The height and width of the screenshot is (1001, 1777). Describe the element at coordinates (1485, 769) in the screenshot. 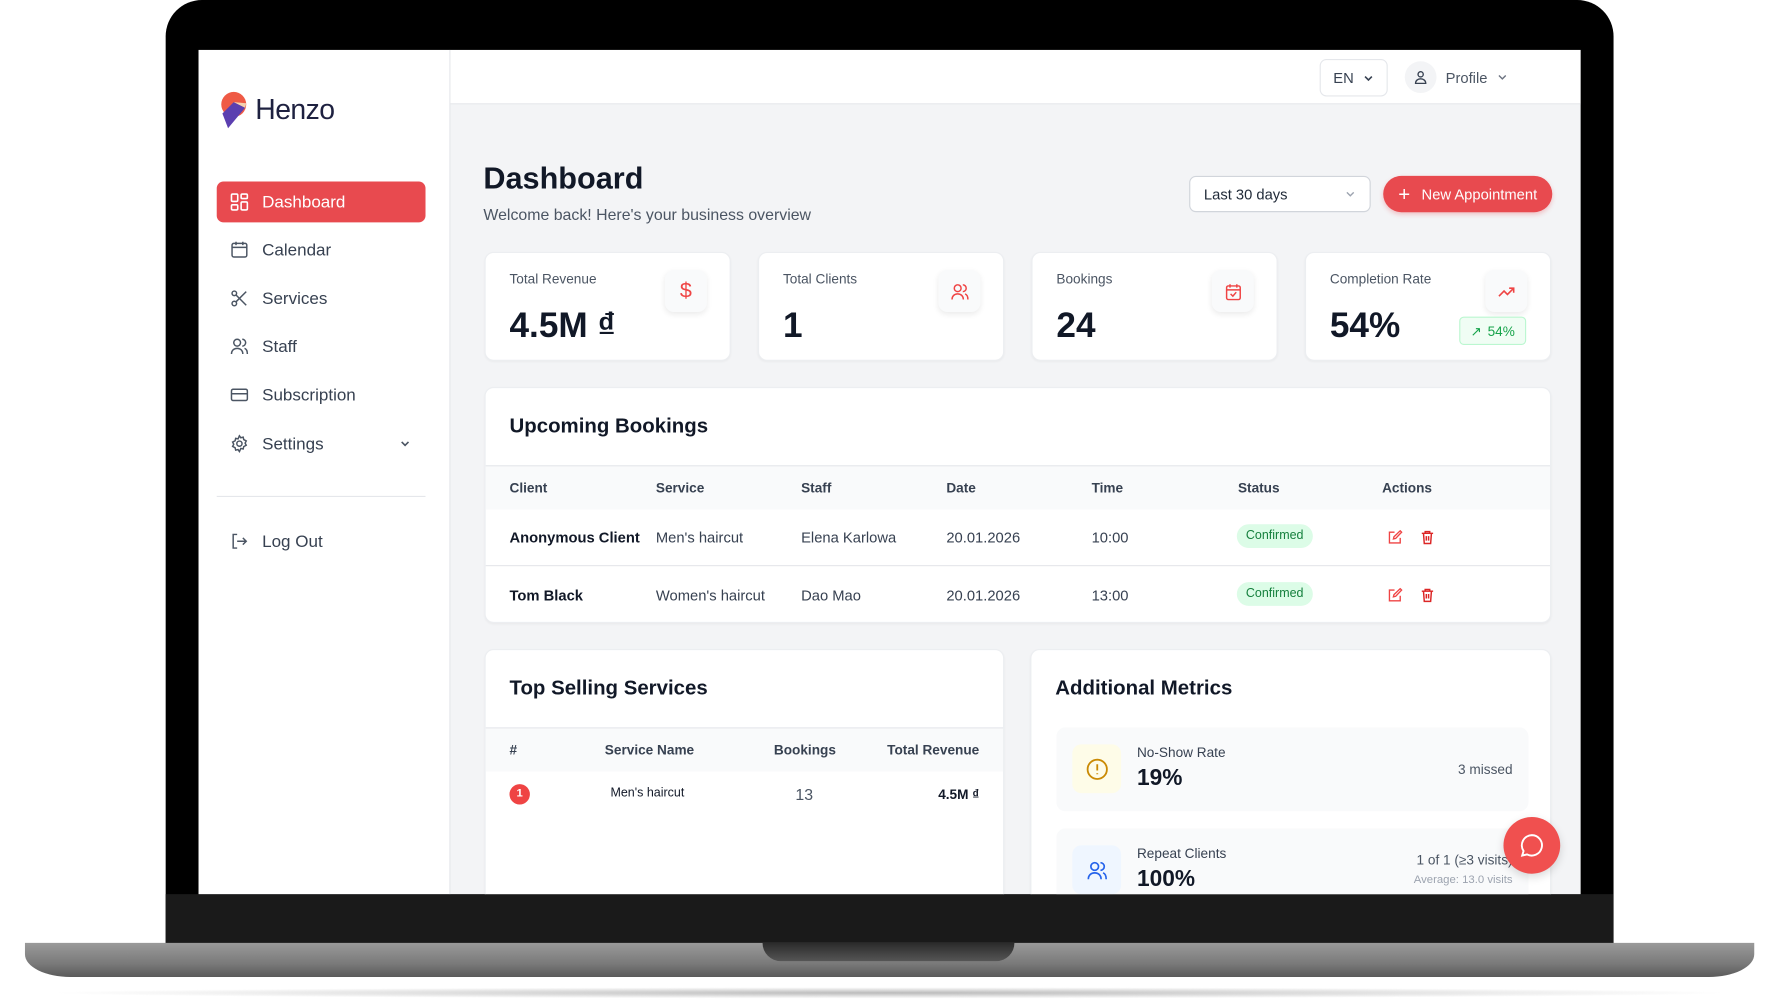

I see `metric-detail: 3 missed` at that location.